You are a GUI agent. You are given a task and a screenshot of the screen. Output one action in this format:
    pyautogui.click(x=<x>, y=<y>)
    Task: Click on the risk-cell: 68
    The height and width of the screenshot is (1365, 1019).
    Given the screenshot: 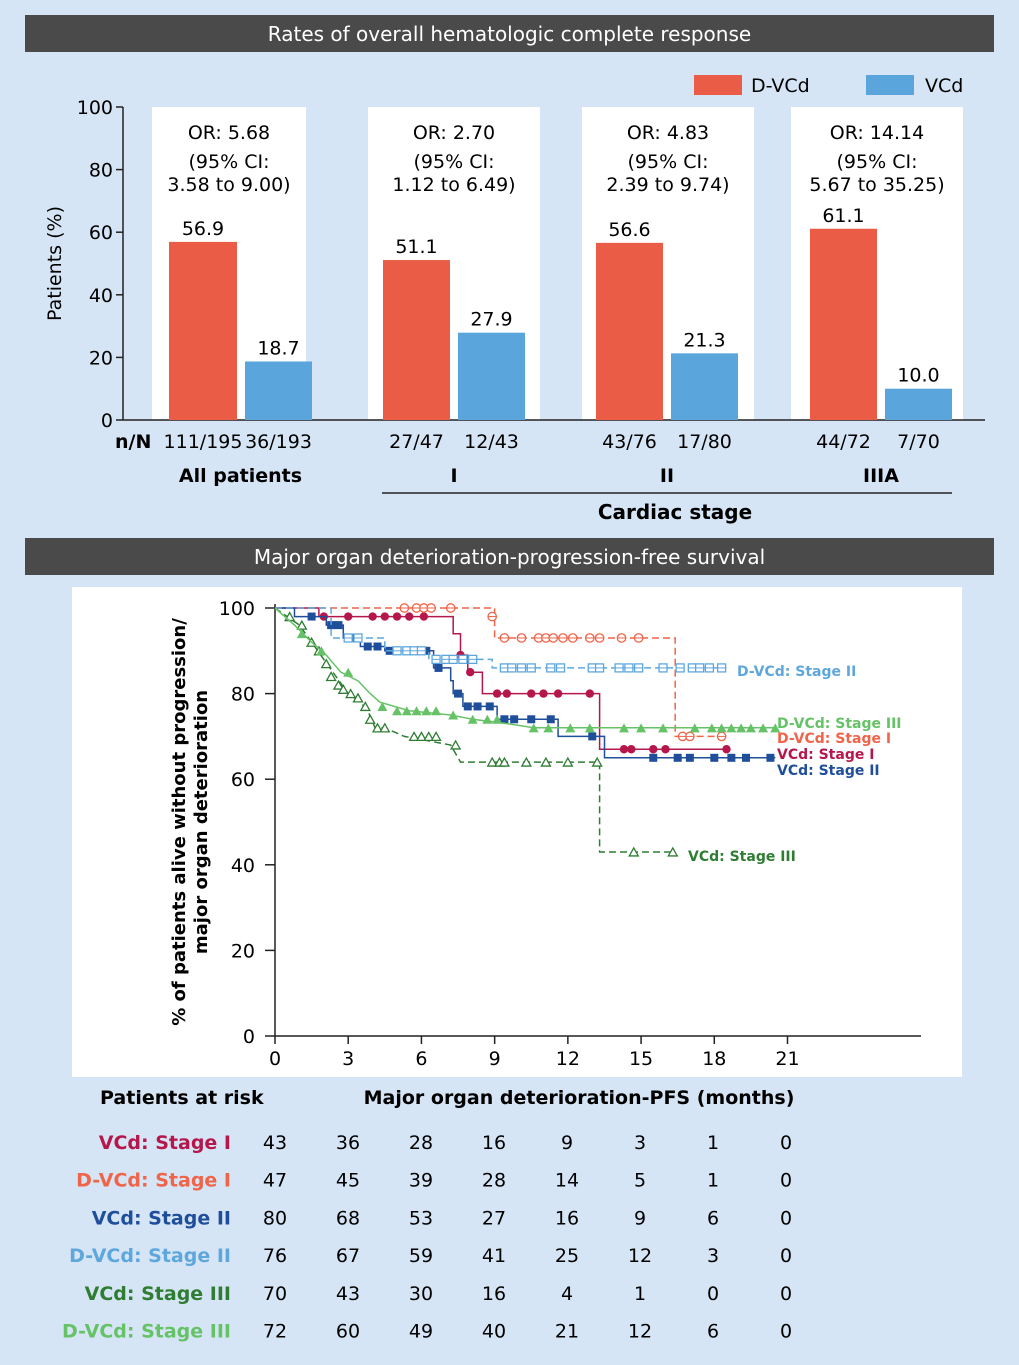 What is the action you would take?
    pyautogui.click(x=348, y=1218)
    